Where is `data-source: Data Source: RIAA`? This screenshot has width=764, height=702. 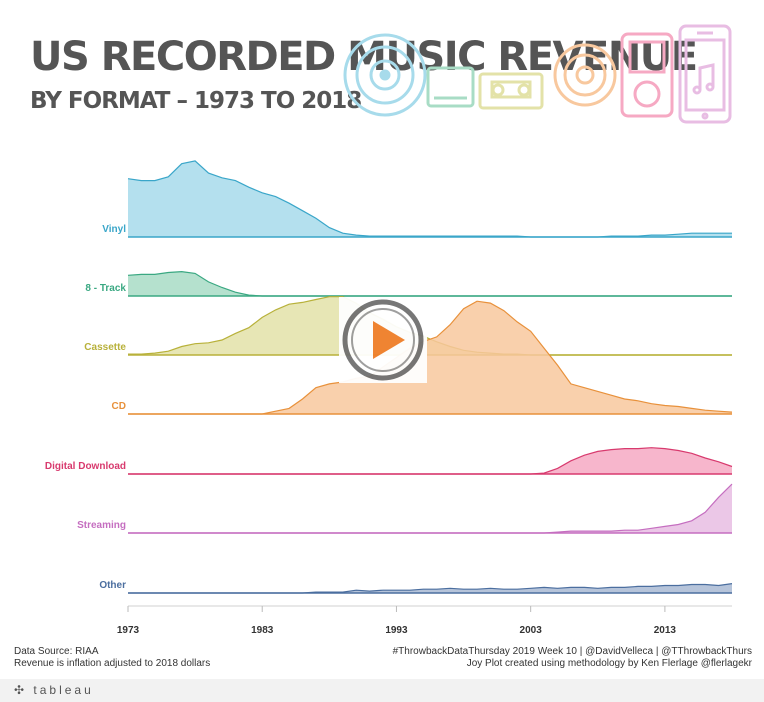 data-source: Data Source: RIAA is located at coordinates (56, 651).